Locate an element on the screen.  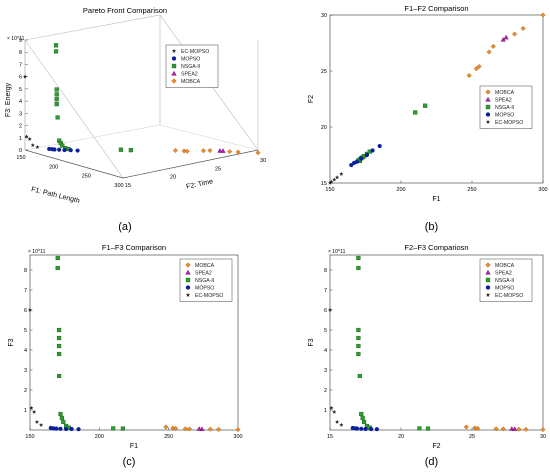
y-tick-label: 1 is located at coordinates (25, 411).